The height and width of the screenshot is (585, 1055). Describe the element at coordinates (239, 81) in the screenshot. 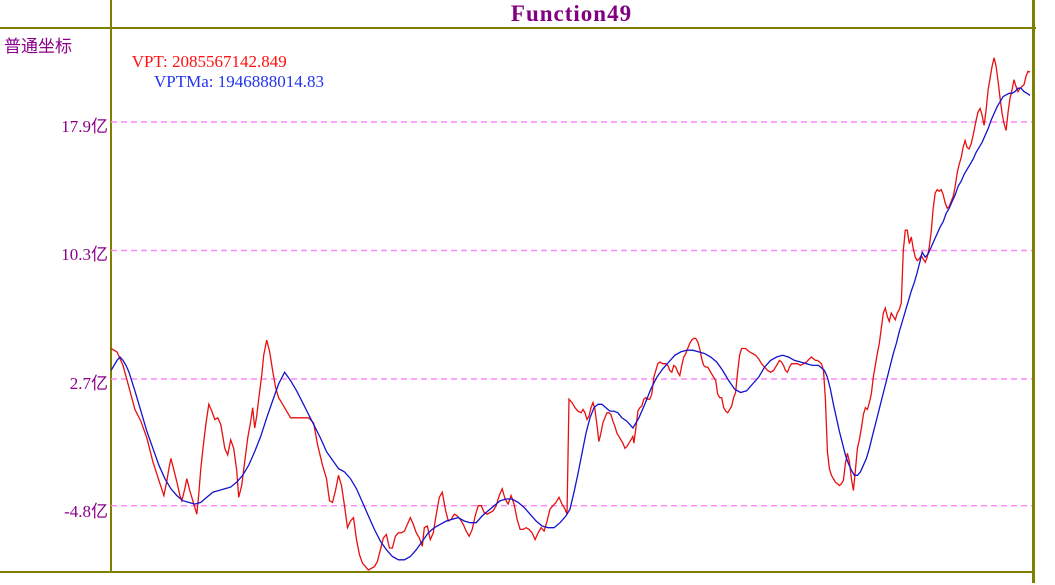

I see `legend-vptma-value: VPTMa: 1946888014.83` at that location.